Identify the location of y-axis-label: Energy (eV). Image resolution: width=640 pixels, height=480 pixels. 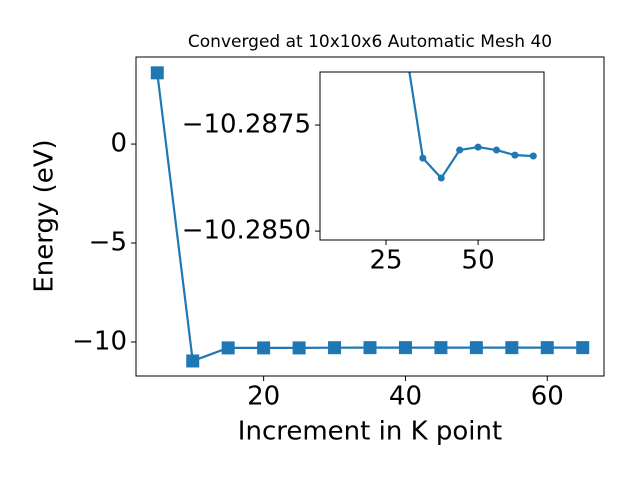
(45, 215).